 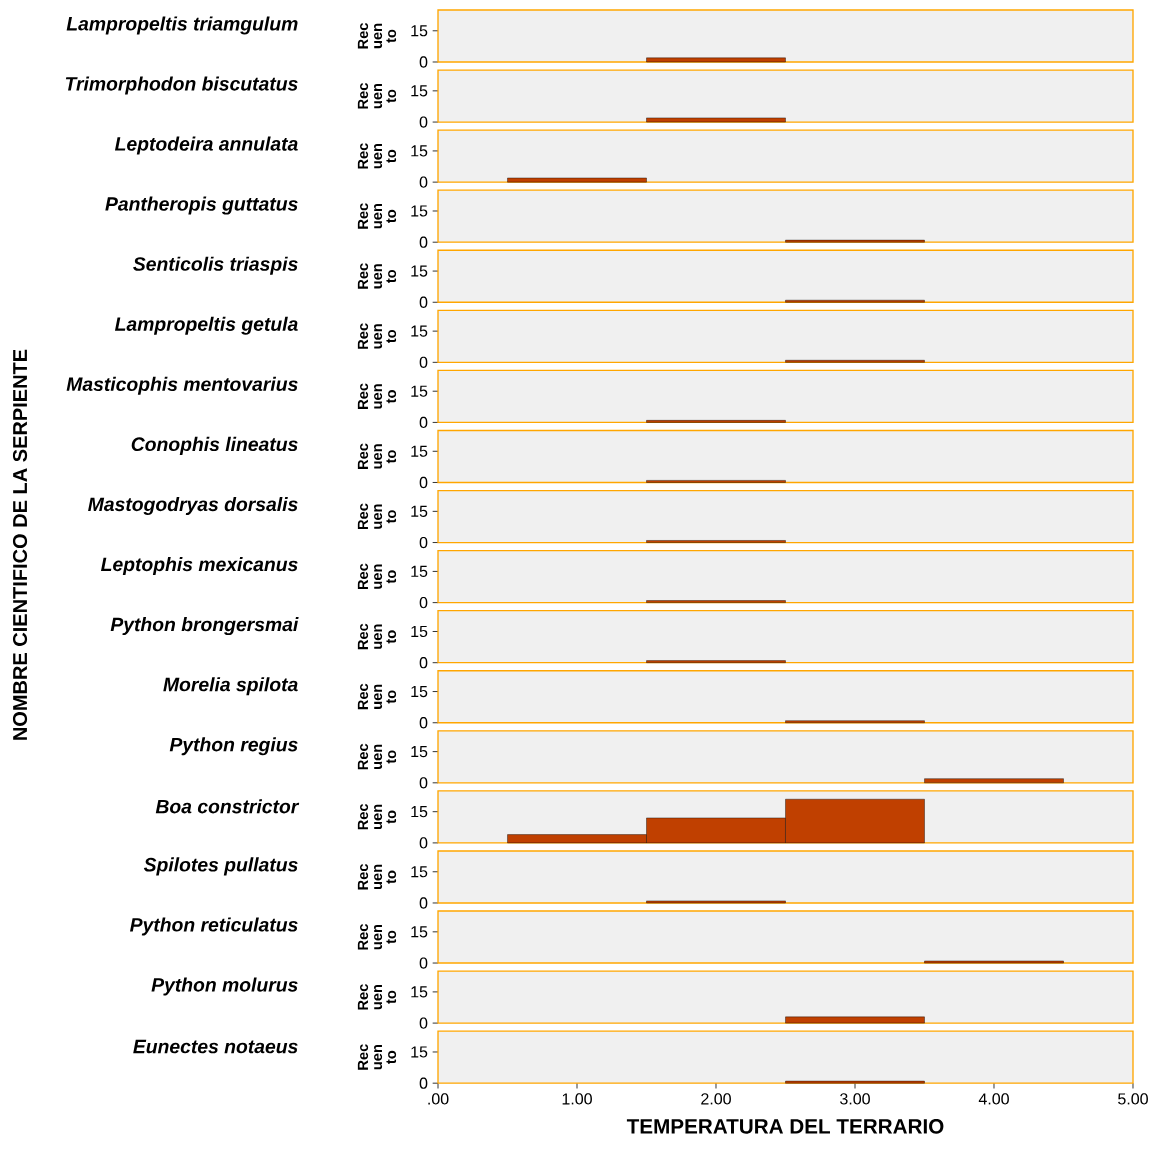 What do you see at coordinates (993, 1099) in the screenshot?
I see `x-tick-label: 4.00` at bounding box center [993, 1099].